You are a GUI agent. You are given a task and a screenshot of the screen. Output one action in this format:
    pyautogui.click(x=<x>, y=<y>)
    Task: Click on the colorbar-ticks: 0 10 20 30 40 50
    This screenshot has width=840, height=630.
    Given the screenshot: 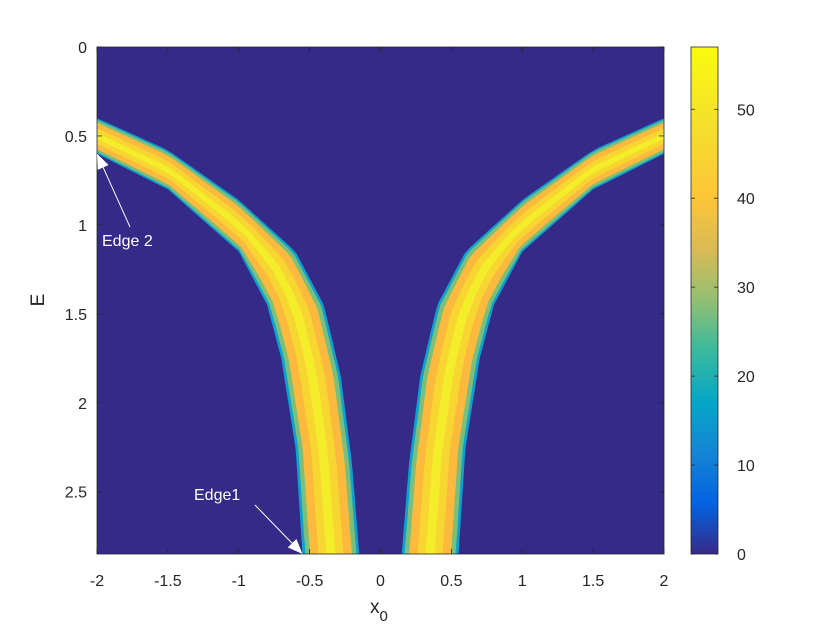 What is the action you would take?
    pyautogui.click(x=723, y=333)
    